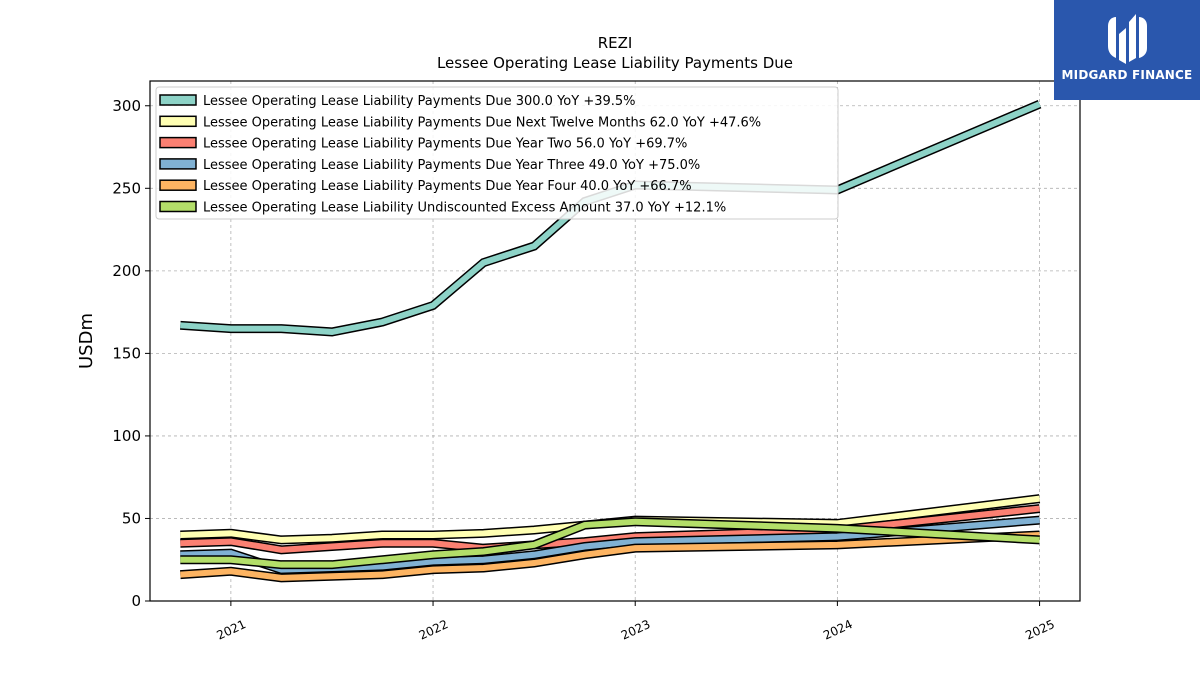 Image resolution: width=1200 pixels, height=675 pixels. What do you see at coordinates (434, 630) in the screenshot?
I see `x-tick-label: 2022` at bounding box center [434, 630].